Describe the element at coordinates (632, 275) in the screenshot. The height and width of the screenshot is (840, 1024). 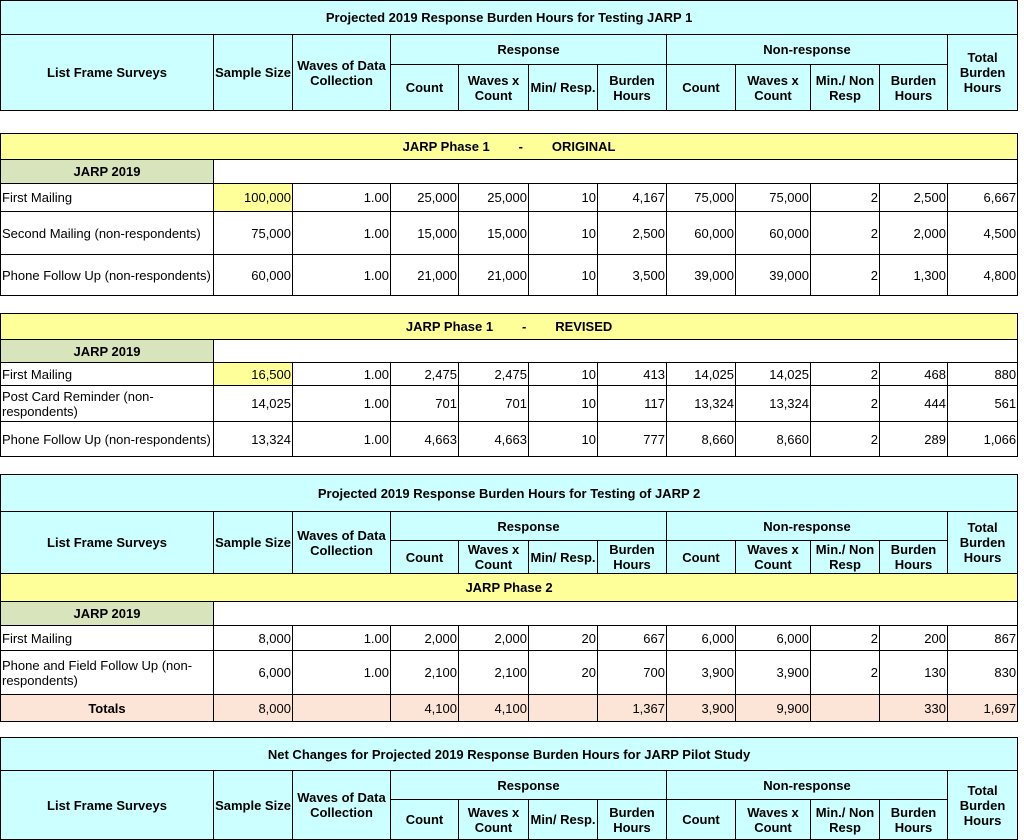
I see `cell: 3,500` at that location.